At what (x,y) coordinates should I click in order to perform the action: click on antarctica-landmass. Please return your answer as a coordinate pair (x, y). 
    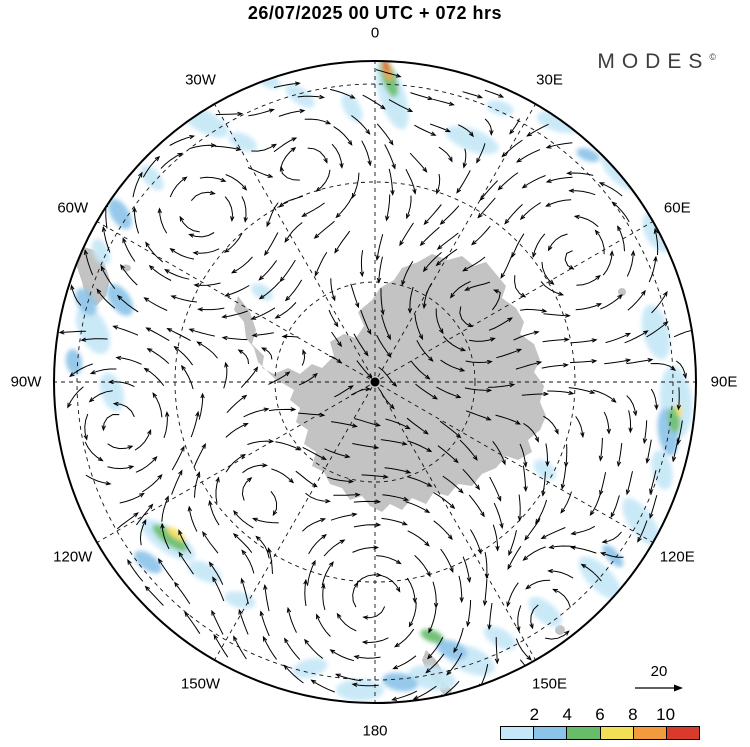
    Looking at the image, I should click on (390, 383).